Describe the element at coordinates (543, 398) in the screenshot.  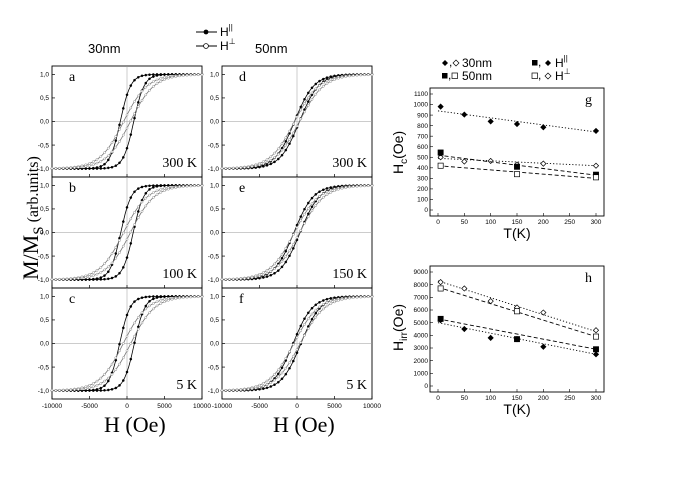
I see `xtick-label: 200` at that location.